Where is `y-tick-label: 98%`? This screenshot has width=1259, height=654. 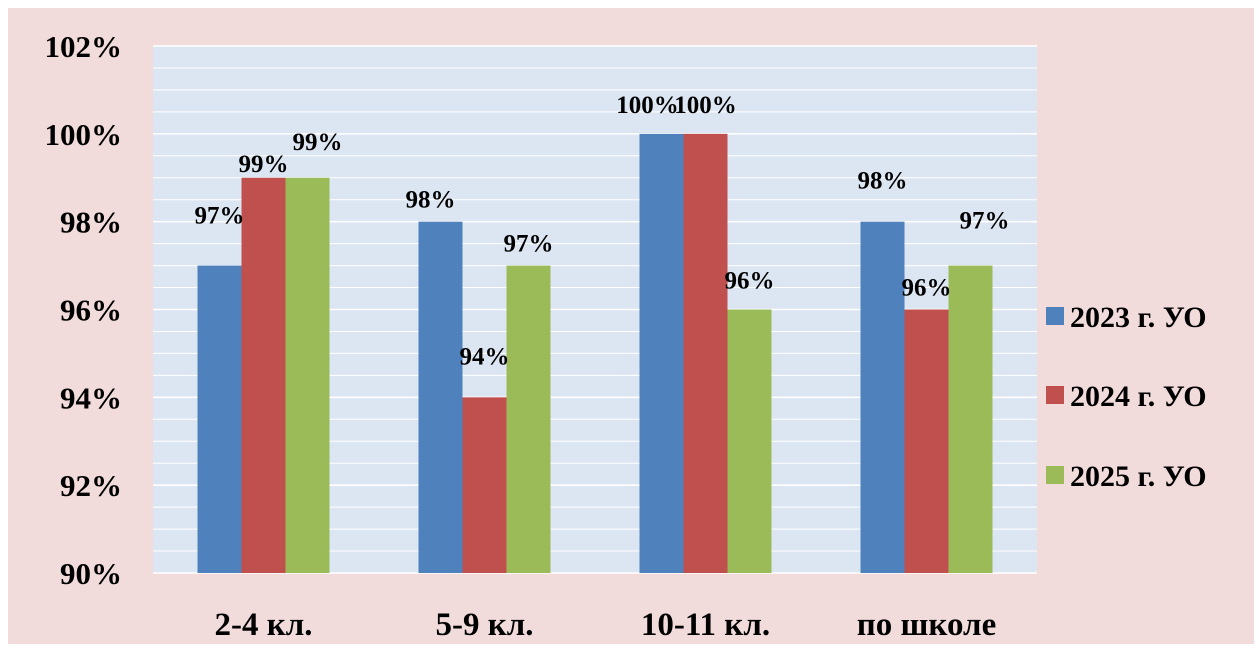
y-tick-label: 98% is located at coordinates (91, 222).